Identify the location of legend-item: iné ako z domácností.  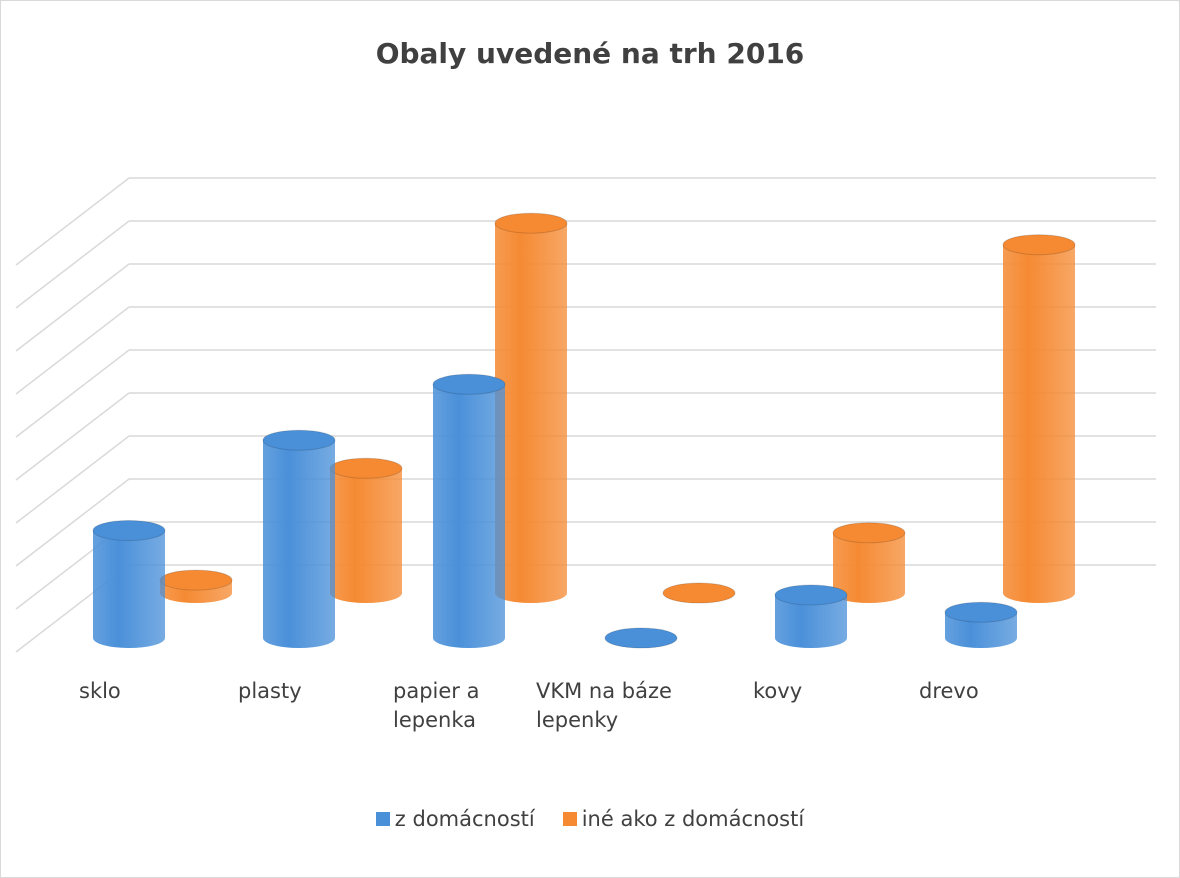
(683, 819).